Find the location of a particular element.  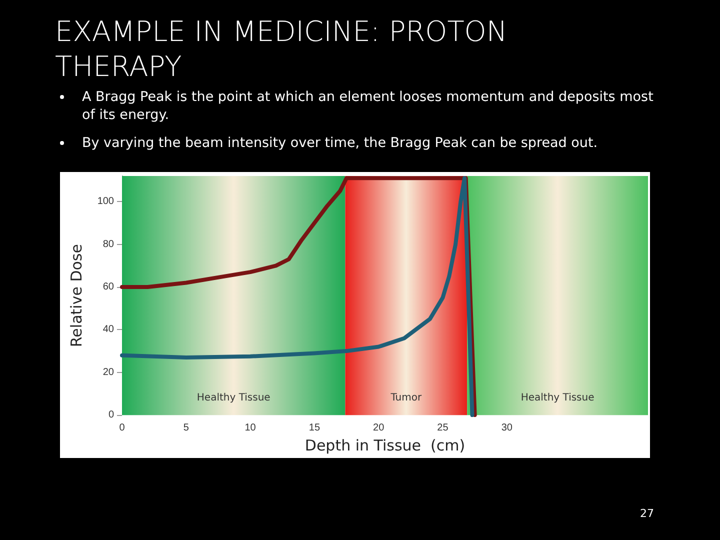

x-tick-label: 15 is located at coordinates (314, 428).